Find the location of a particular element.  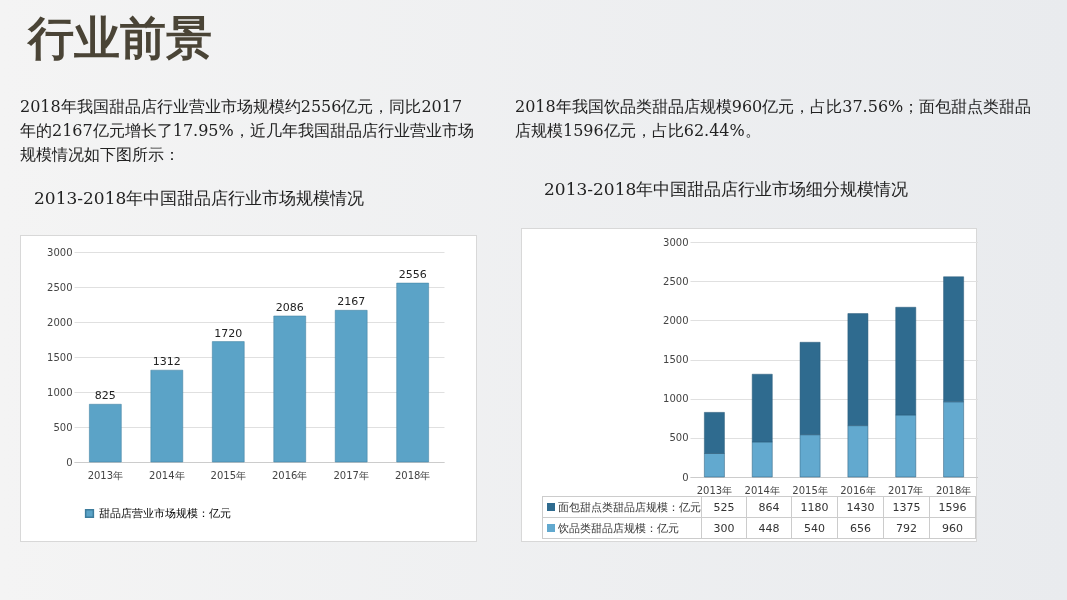

data-label: 300 is located at coordinates (724, 528).